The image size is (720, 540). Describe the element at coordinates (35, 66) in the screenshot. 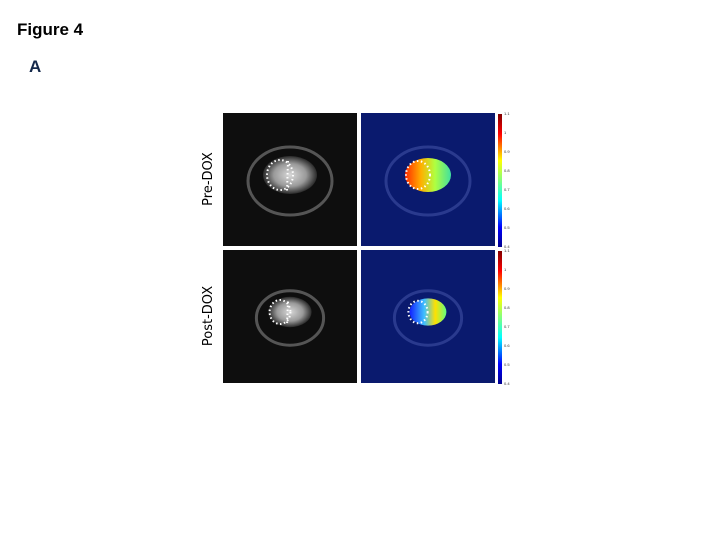

I see `panel-label: A` at that location.